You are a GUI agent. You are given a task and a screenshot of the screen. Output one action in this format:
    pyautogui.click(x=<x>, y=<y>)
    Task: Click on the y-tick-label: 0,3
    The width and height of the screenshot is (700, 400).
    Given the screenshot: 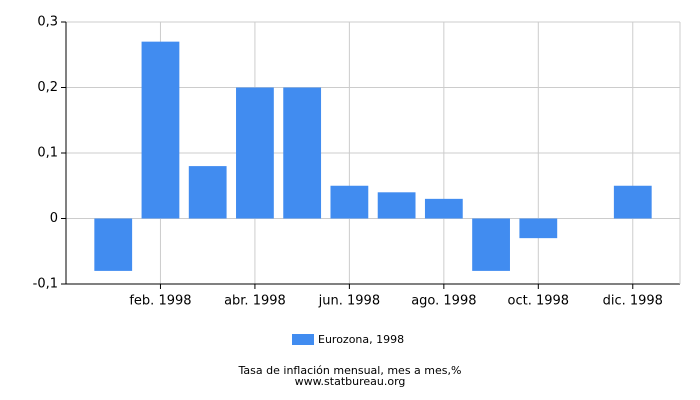 What is the action you would take?
    pyautogui.click(x=47, y=22)
    